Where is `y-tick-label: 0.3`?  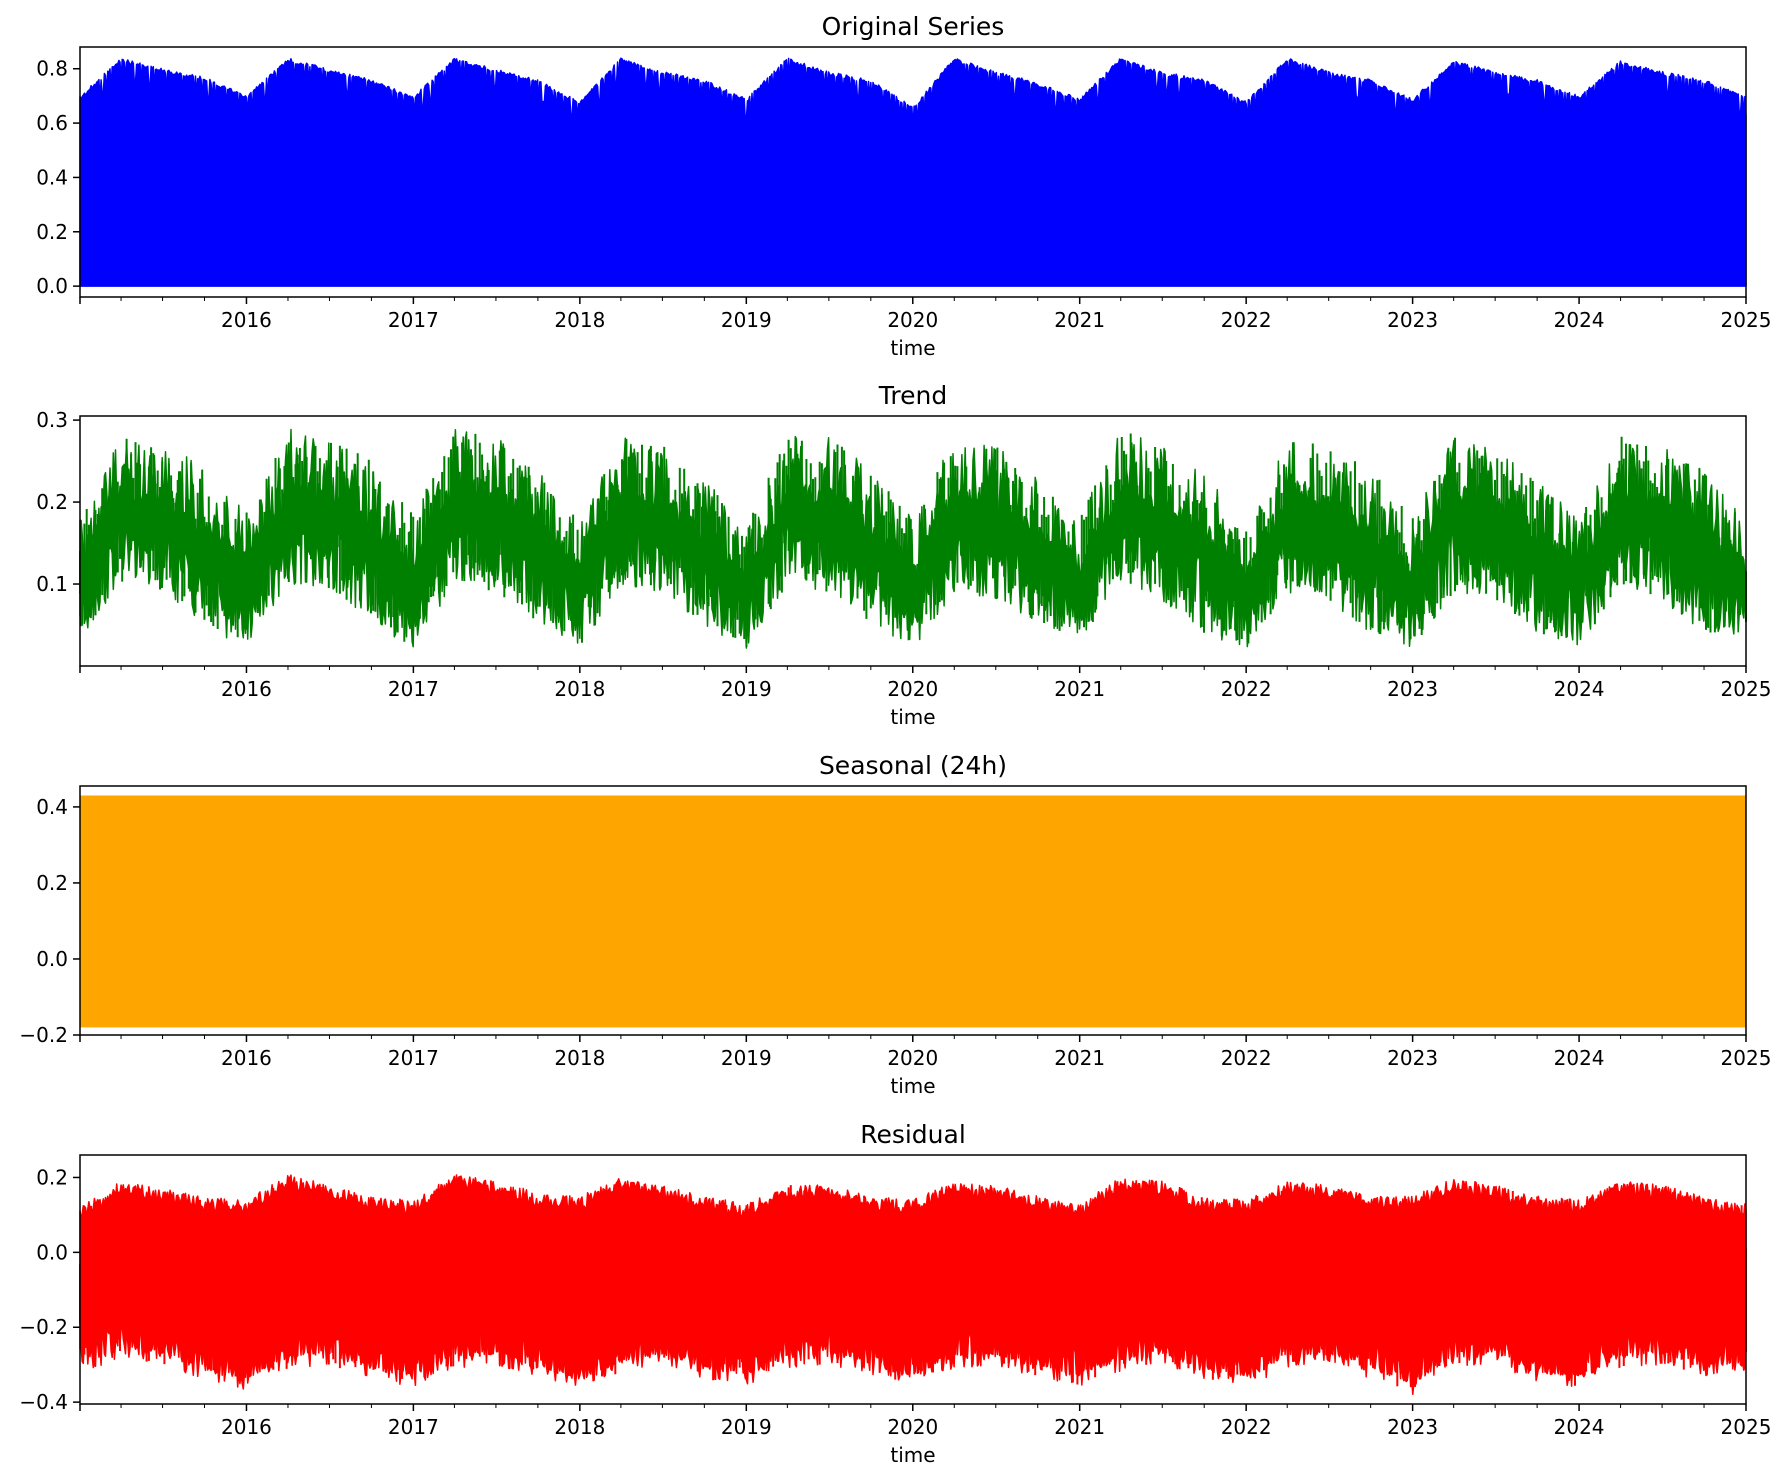
y-tick-label: 0.3 is located at coordinates (52, 420).